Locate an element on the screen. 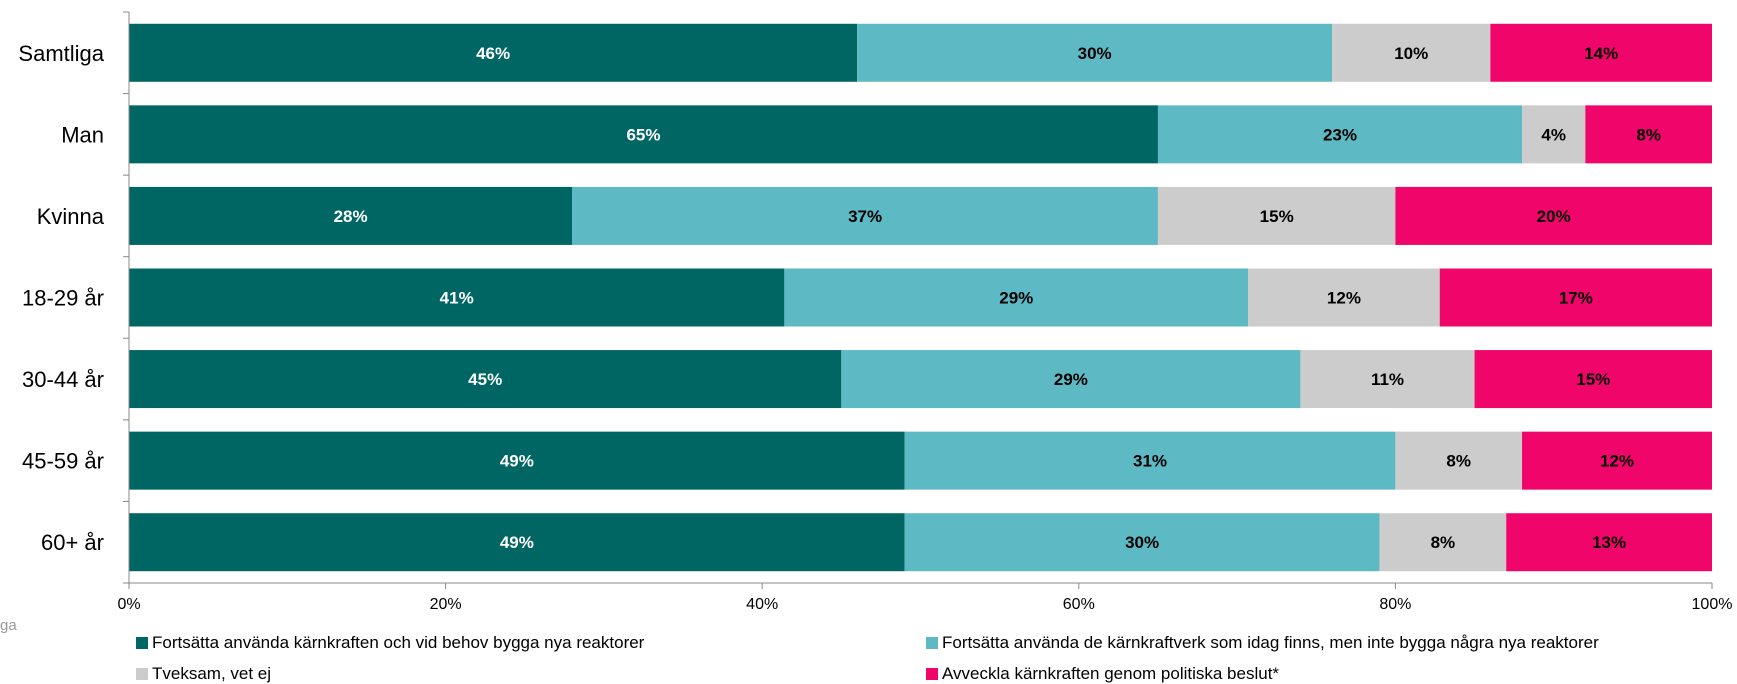 This screenshot has height=684, width=1737. bar-value-label-3-4: 20% is located at coordinates (1554, 216).